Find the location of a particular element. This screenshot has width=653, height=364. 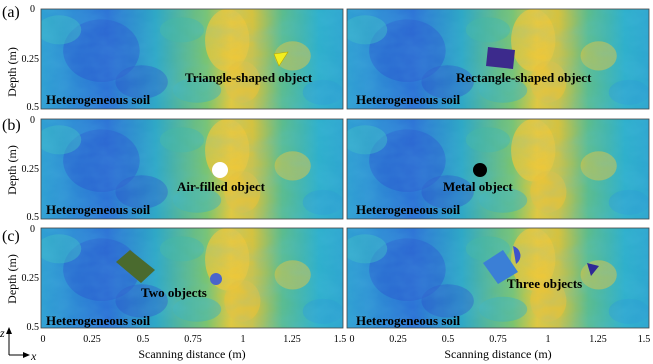

object-caption: Air-filled object is located at coordinates (221, 186).